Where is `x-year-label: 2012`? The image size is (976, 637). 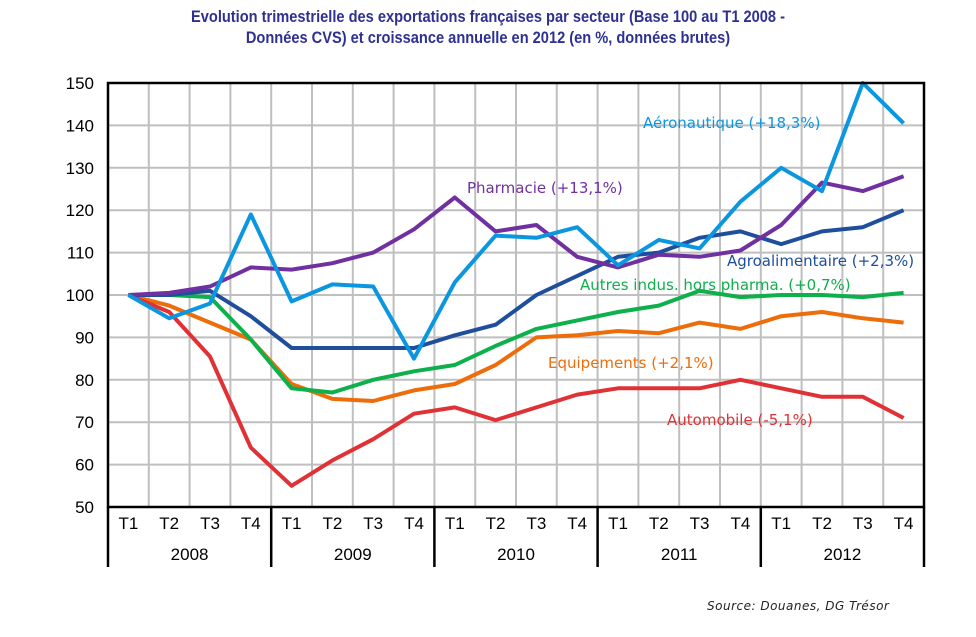
x-year-label: 2012 is located at coordinates (842, 554).